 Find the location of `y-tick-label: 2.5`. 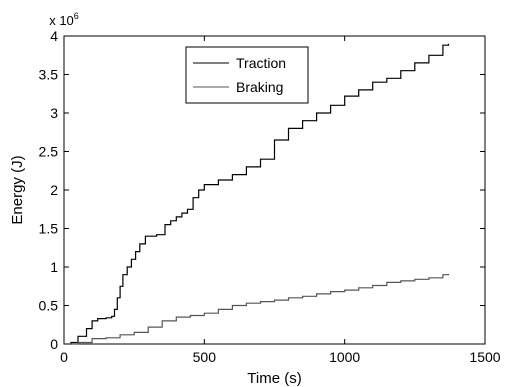

y-tick-label: 2.5 is located at coordinates (49, 152).